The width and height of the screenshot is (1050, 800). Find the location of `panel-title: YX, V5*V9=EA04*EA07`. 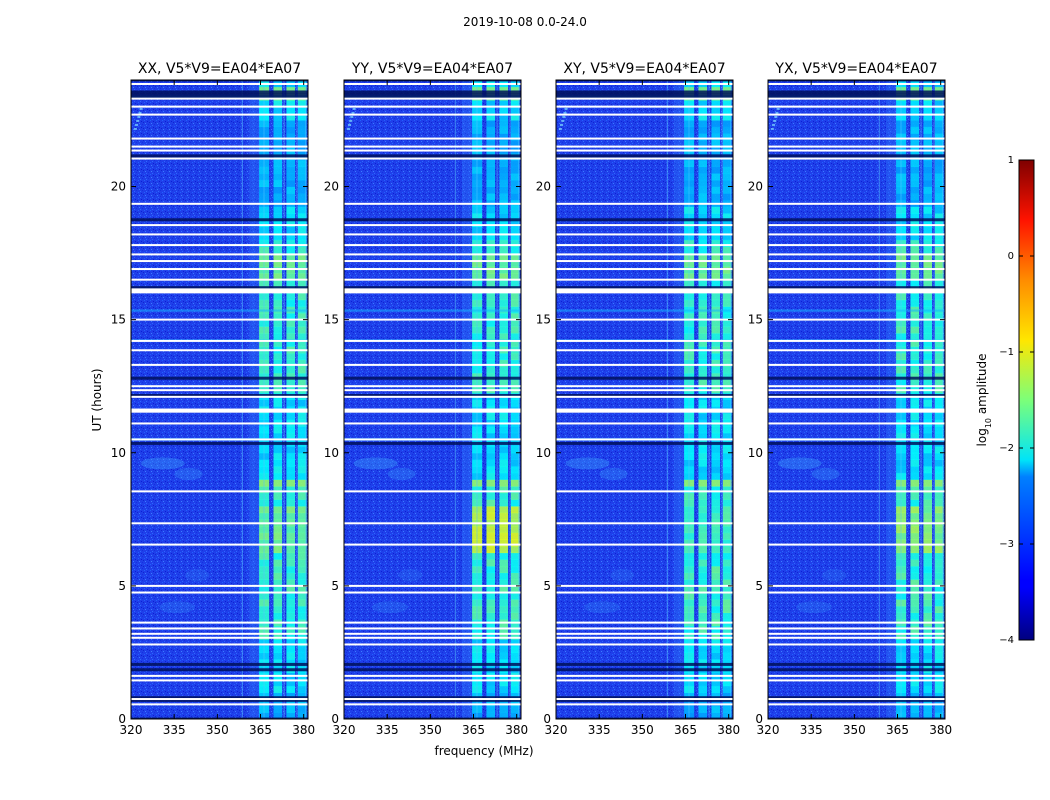

panel-title: YX, V5*V9=EA04*EA07 is located at coordinates (855, 69).